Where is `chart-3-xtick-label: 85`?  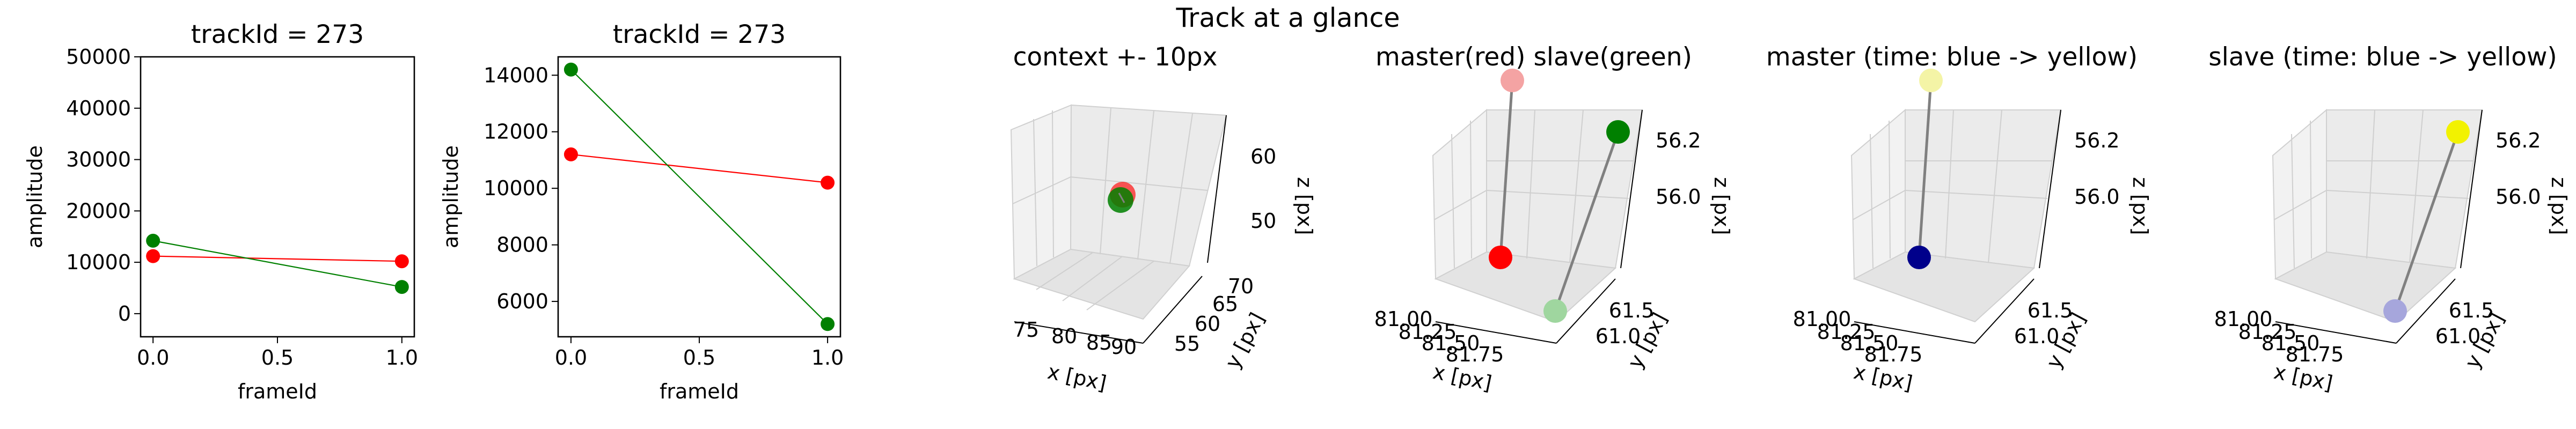 chart-3-xtick-label: 85 is located at coordinates (1099, 342).